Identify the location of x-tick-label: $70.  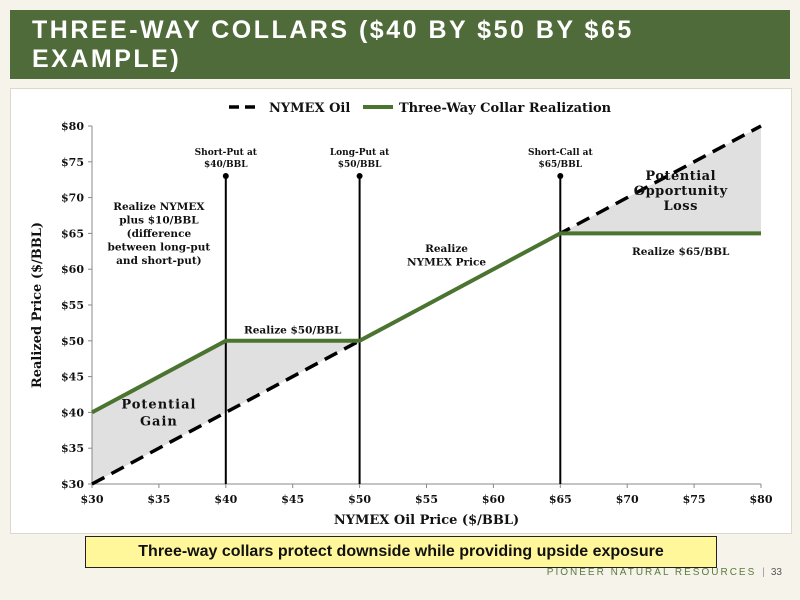
(627, 499).